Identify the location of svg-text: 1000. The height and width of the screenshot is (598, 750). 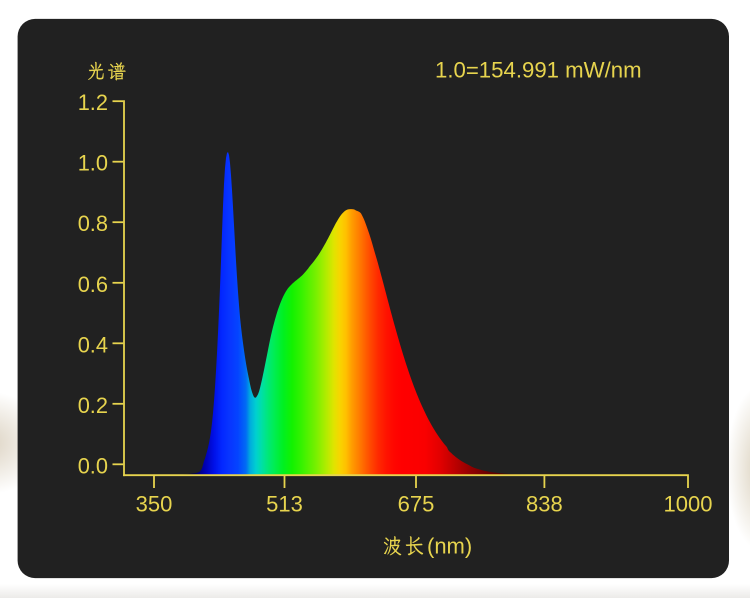
(688, 504).